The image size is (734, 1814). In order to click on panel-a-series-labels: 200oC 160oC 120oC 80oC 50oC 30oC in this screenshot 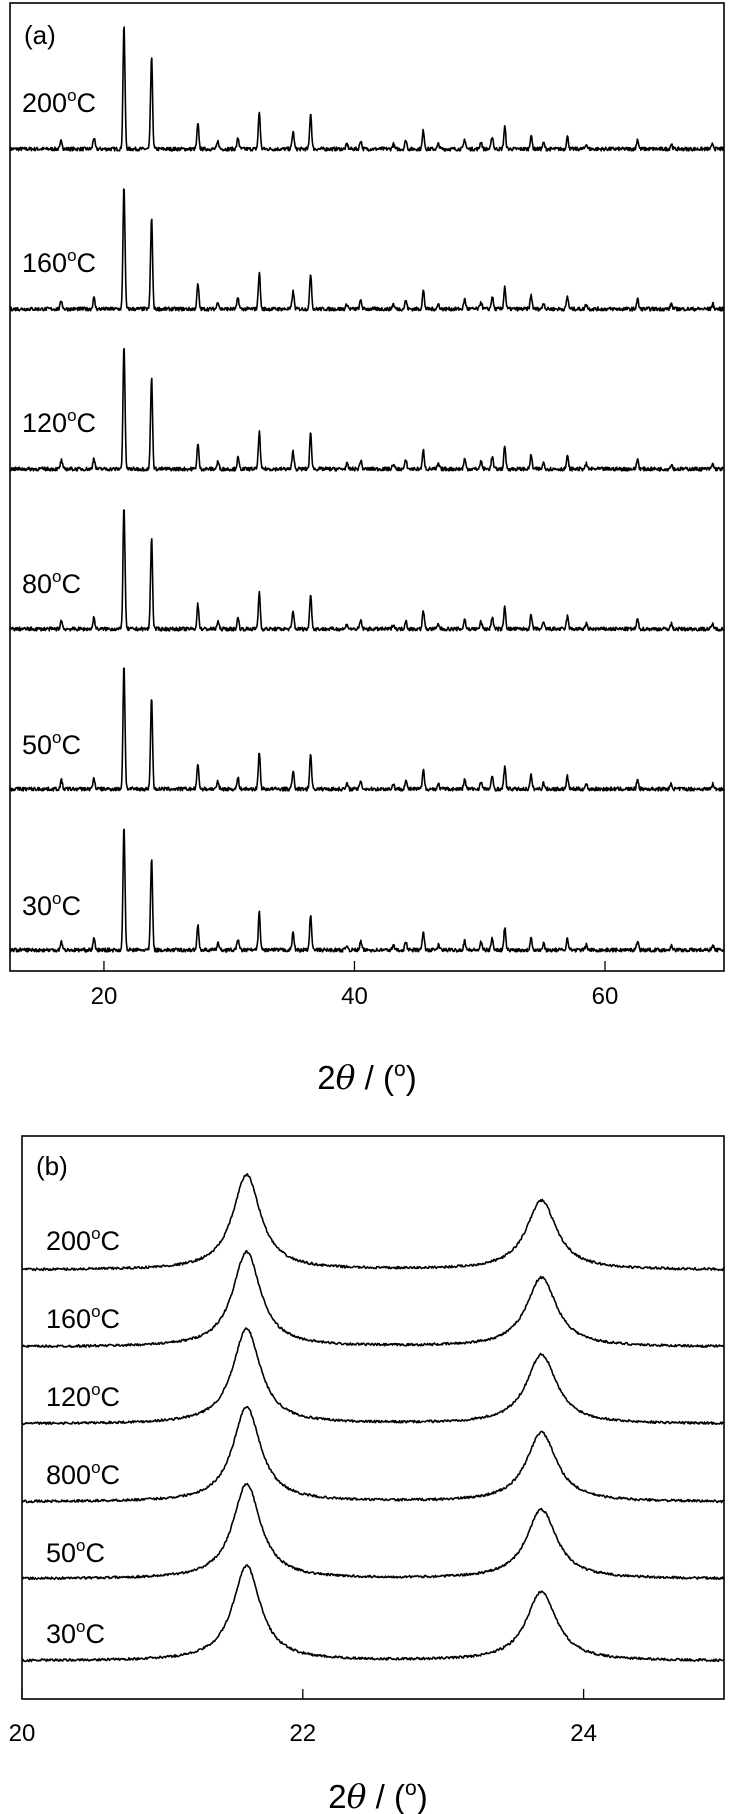, I will do `click(59, 503)`.